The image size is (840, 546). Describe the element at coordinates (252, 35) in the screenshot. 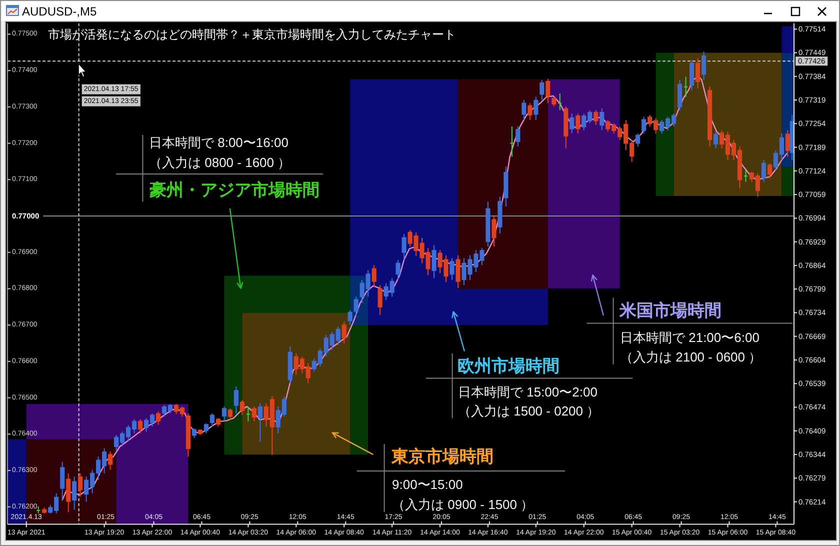

I see `chart-subtitle: 市場が活発になるのはどの時間帯？＋東京市場時間を入力してみたチャート` at that location.